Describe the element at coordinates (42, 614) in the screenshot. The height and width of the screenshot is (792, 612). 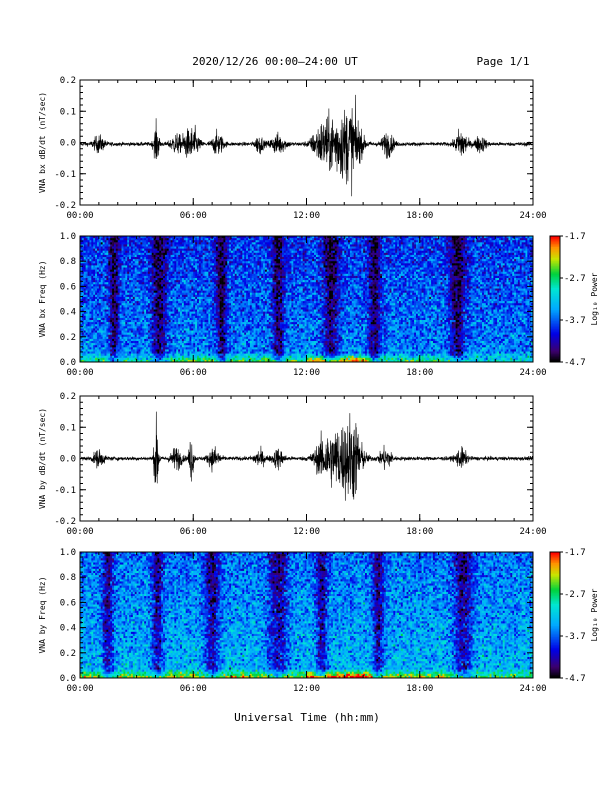
I see `y-axis-label: VNA by Freq (Hz)` at that location.